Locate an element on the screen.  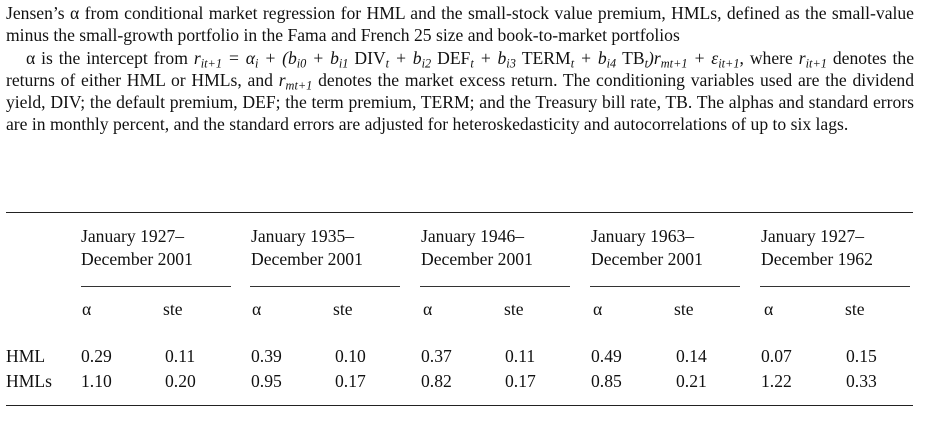
period-header-3: January 1946– December 2001 is located at coordinates (477, 248).